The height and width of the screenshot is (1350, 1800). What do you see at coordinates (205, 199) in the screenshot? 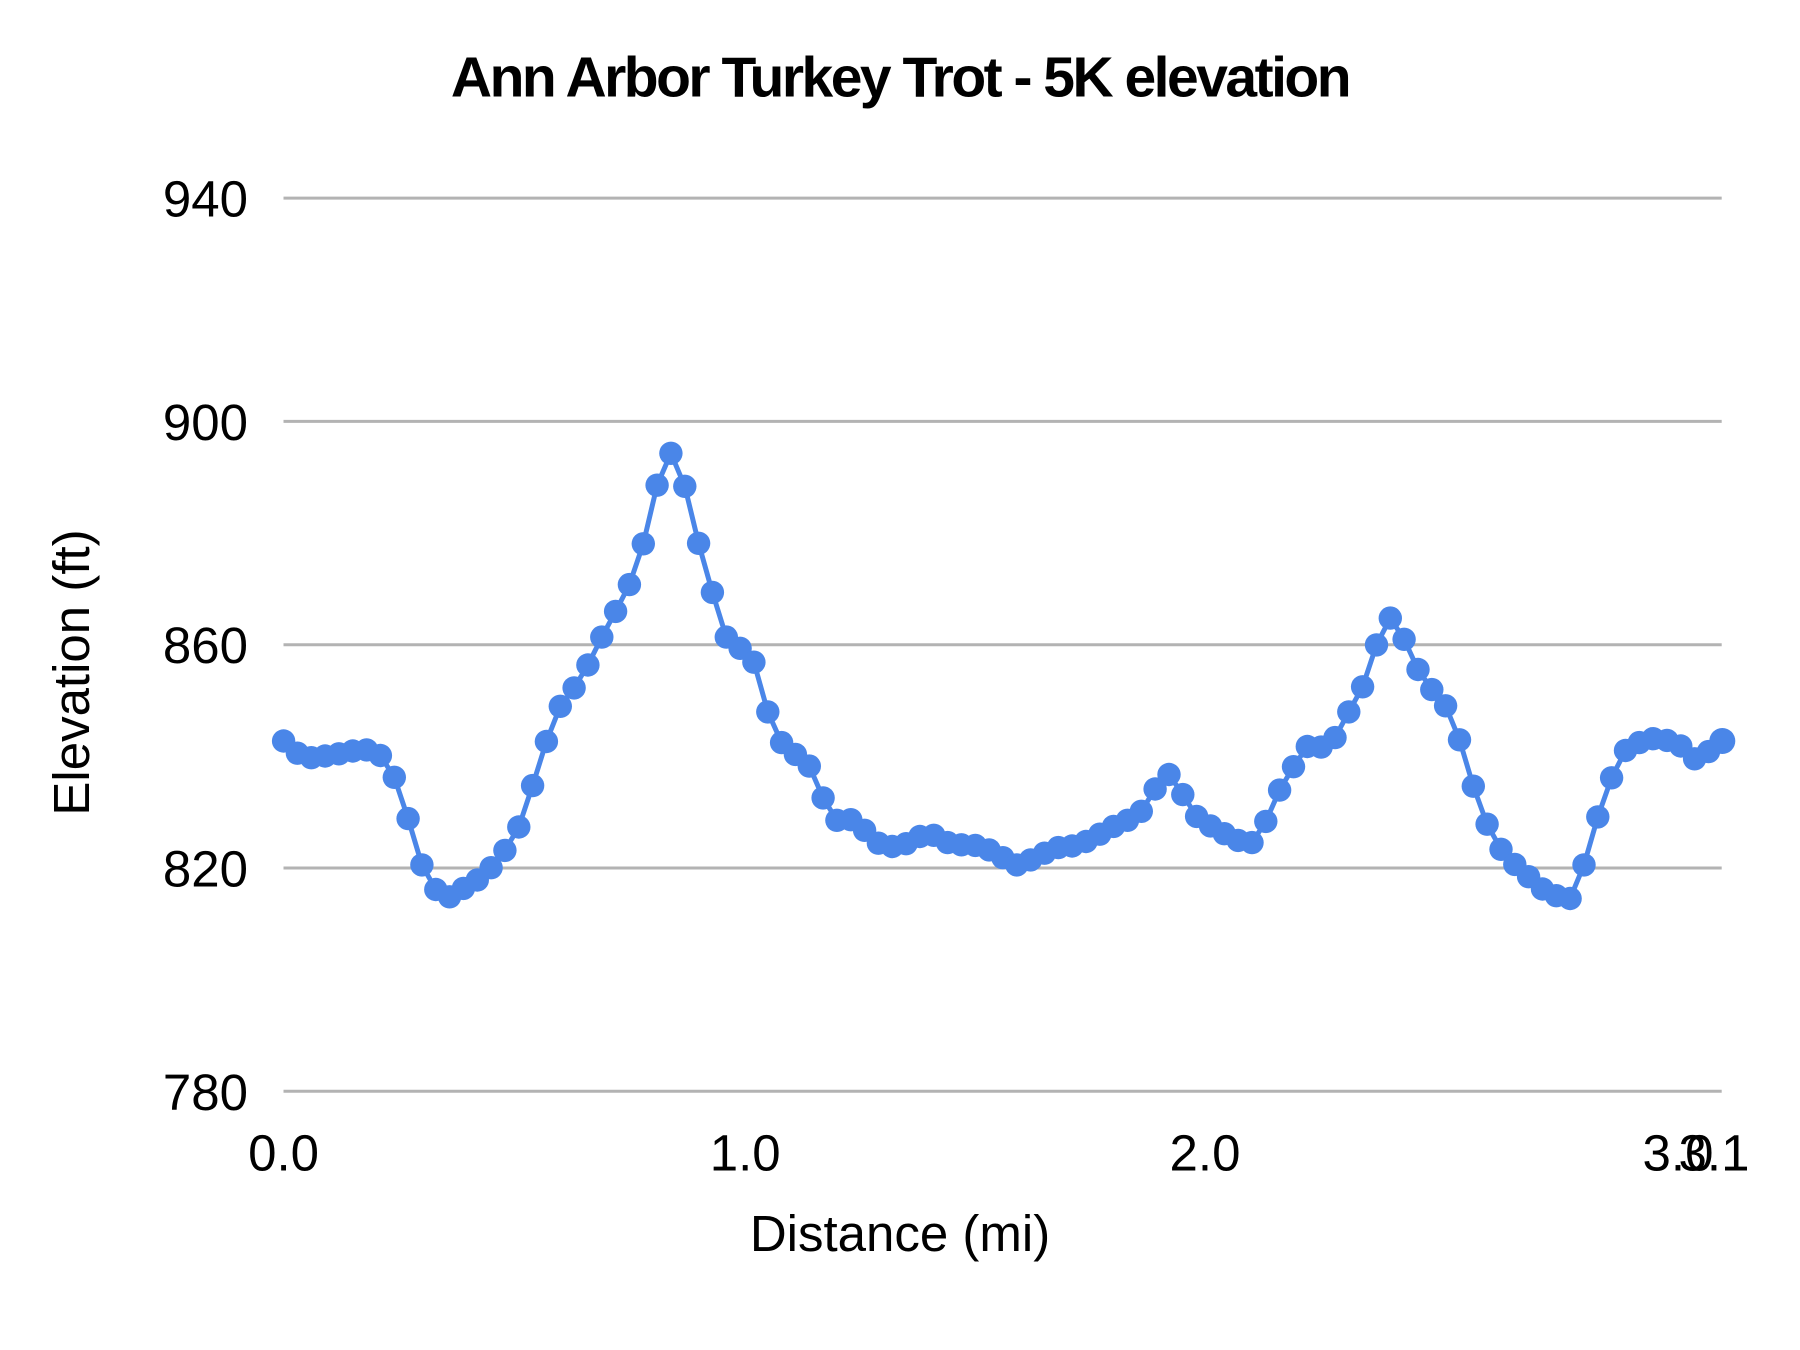
I see `svg-text: 940` at bounding box center [205, 199].